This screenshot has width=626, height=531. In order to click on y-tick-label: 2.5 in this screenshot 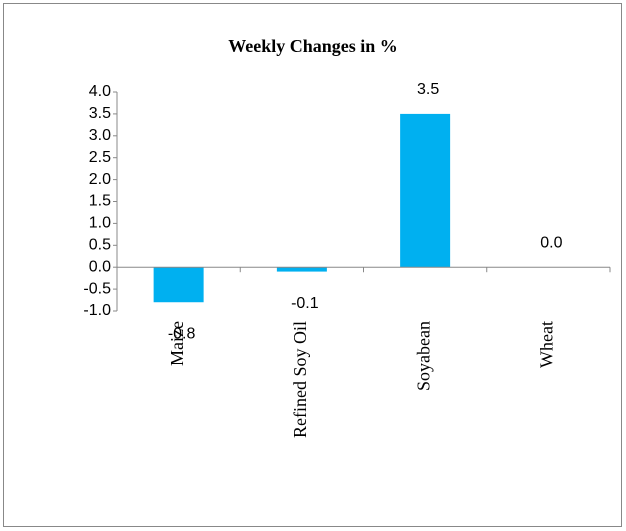, I will do `click(100, 157)`.